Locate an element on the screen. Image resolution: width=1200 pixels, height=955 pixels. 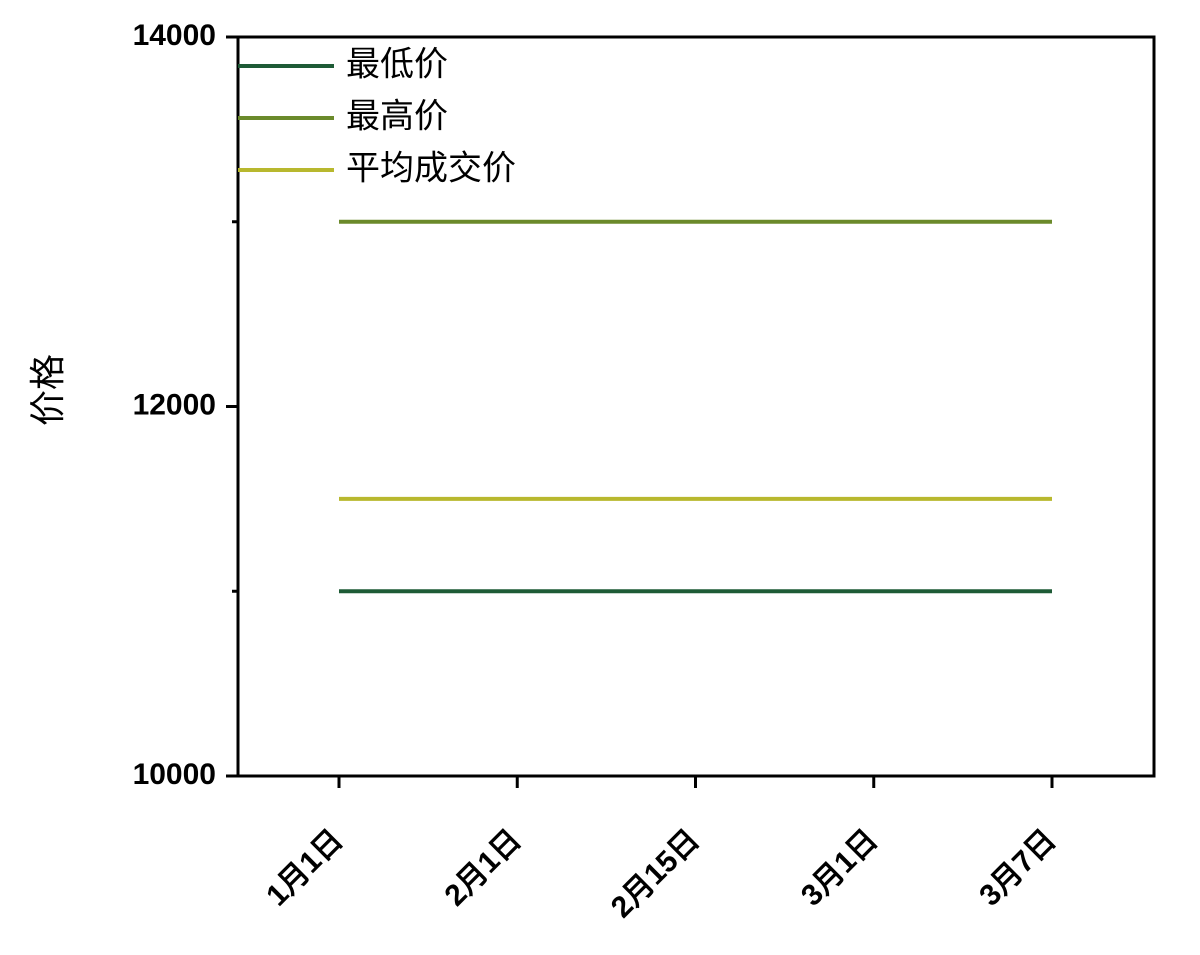
x-tick-label: 1月1日 is located at coordinates (304, 867).